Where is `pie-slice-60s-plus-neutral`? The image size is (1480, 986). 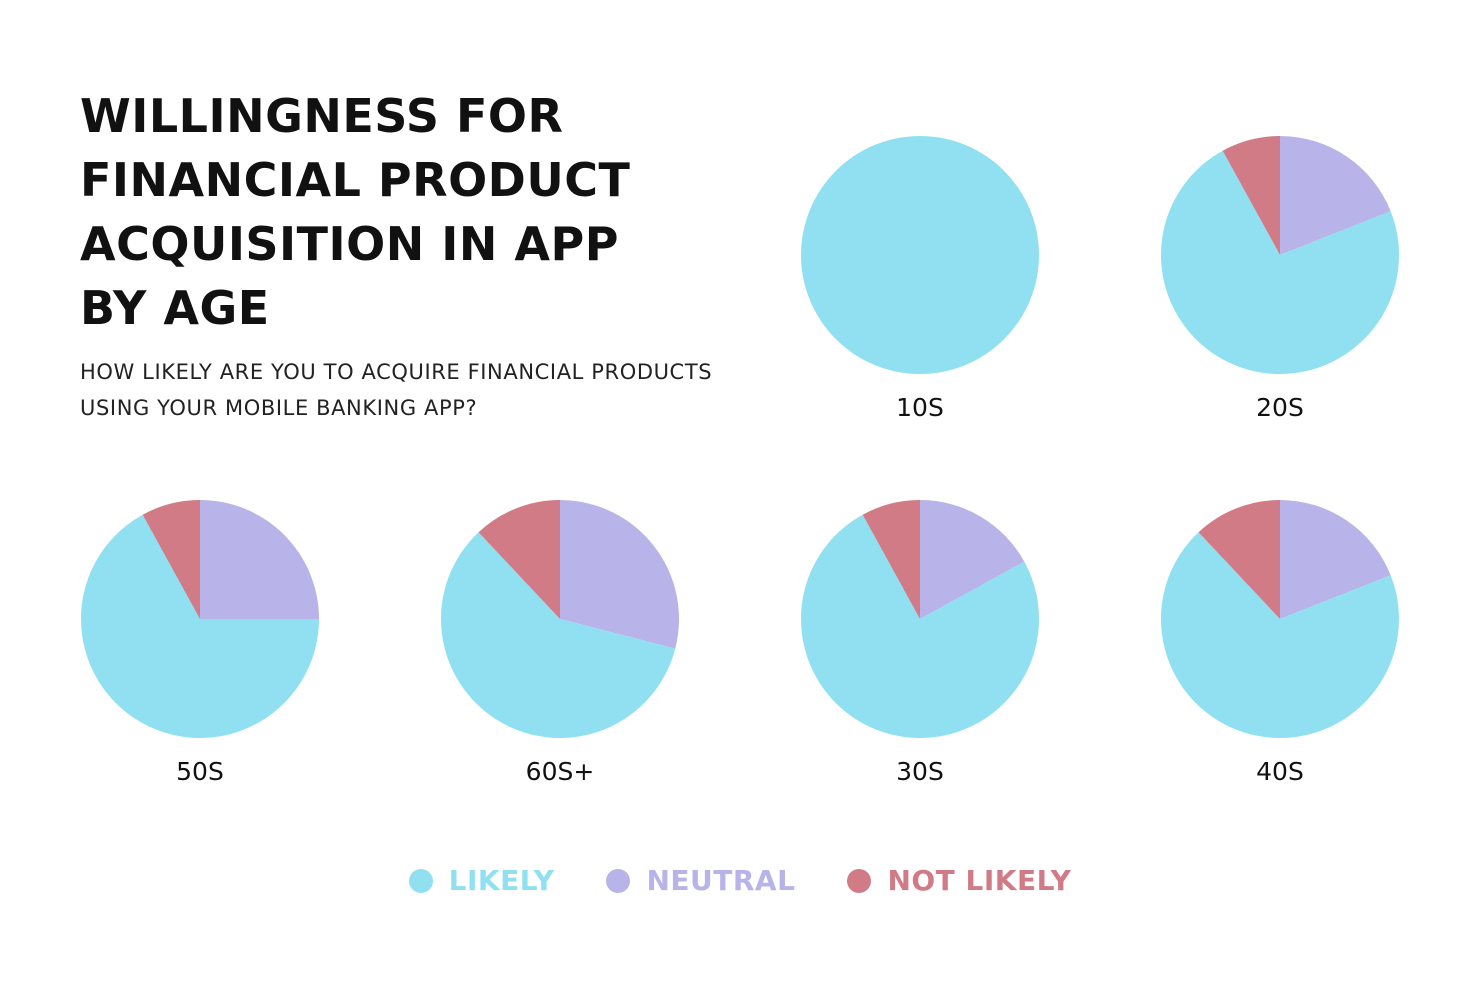
pie-slice-60s-plus-neutral is located at coordinates (619, 574).